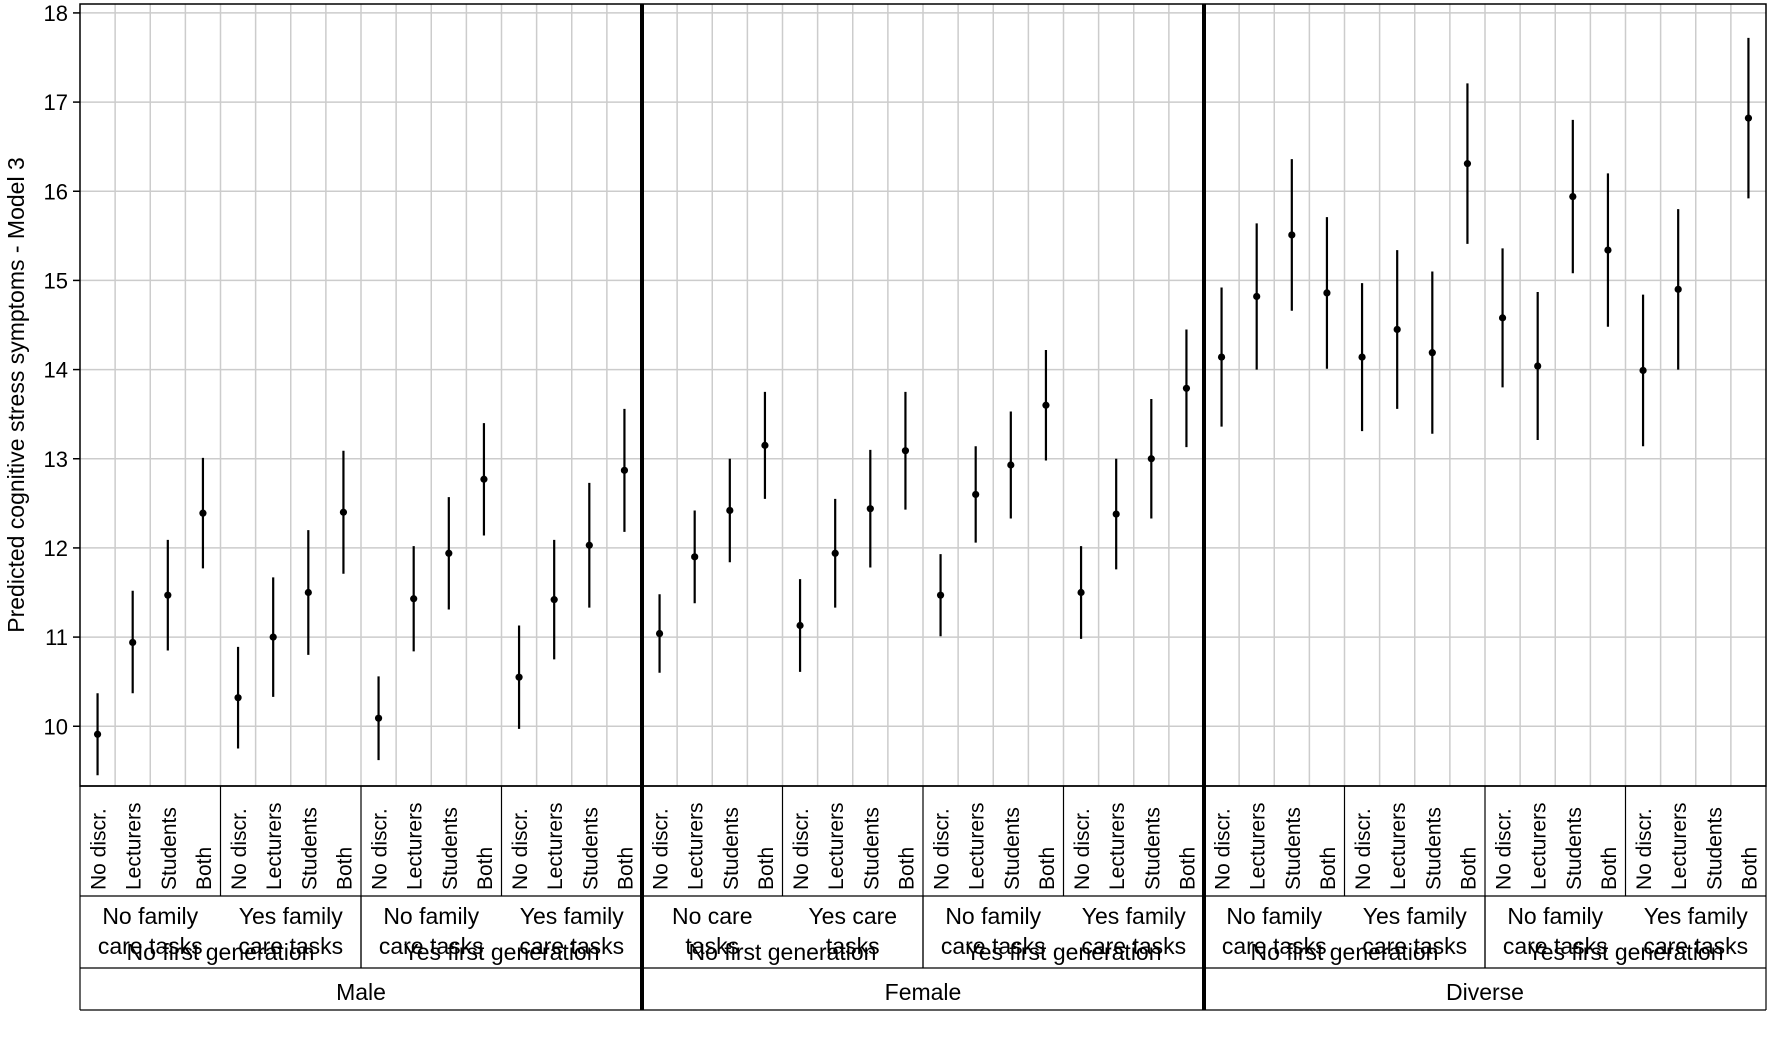 This screenshot has width=1772, height=1054. Describe the element at coordinates (361, 992) in the screenshot. I see `facet-label: Male` at that location.